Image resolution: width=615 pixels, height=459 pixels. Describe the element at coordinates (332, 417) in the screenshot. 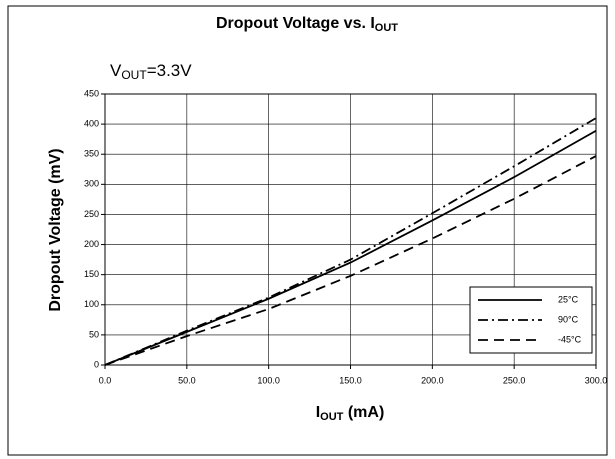

I see `xlabel-sub: OUT` at that location.